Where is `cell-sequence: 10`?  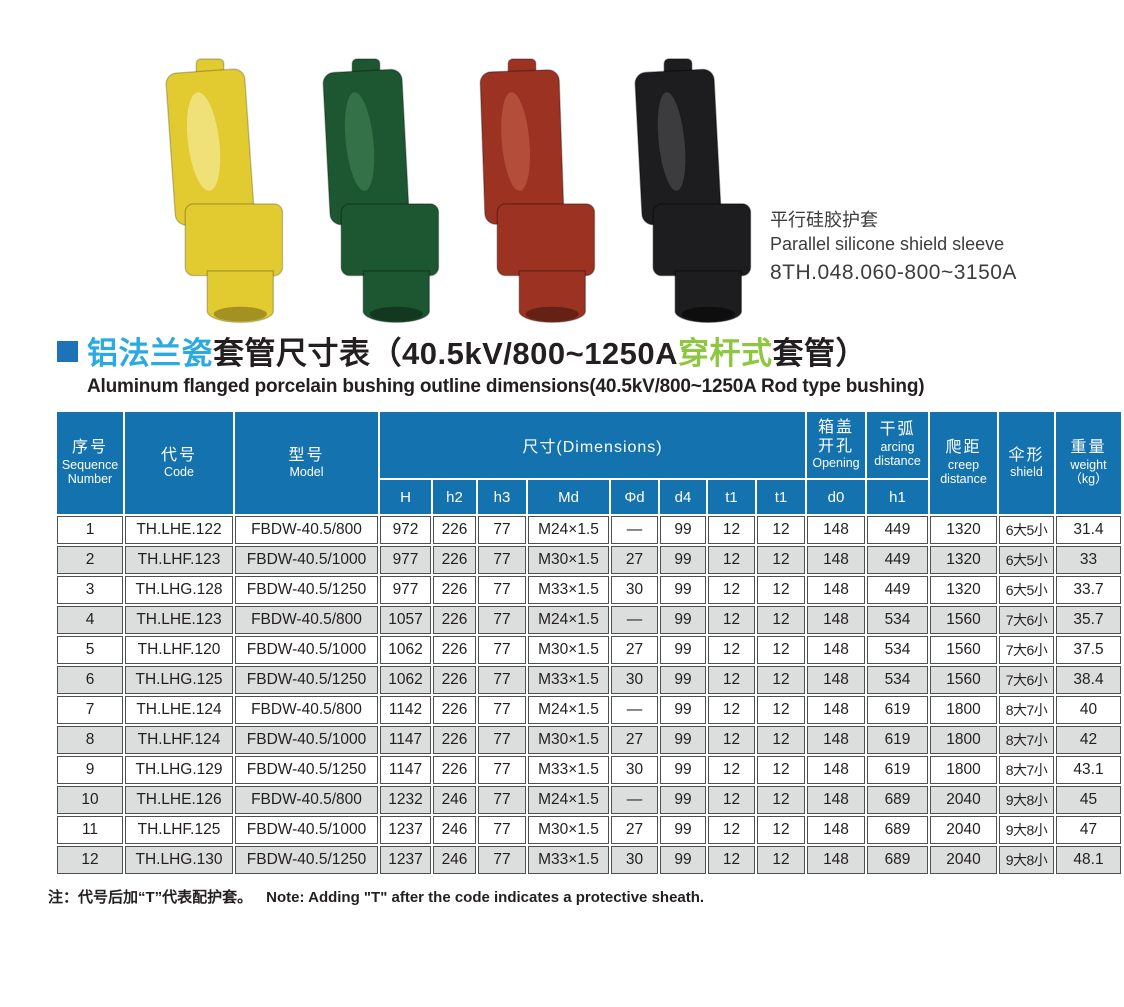 cell-sequence: 10 is located at coordinates (90, 800).